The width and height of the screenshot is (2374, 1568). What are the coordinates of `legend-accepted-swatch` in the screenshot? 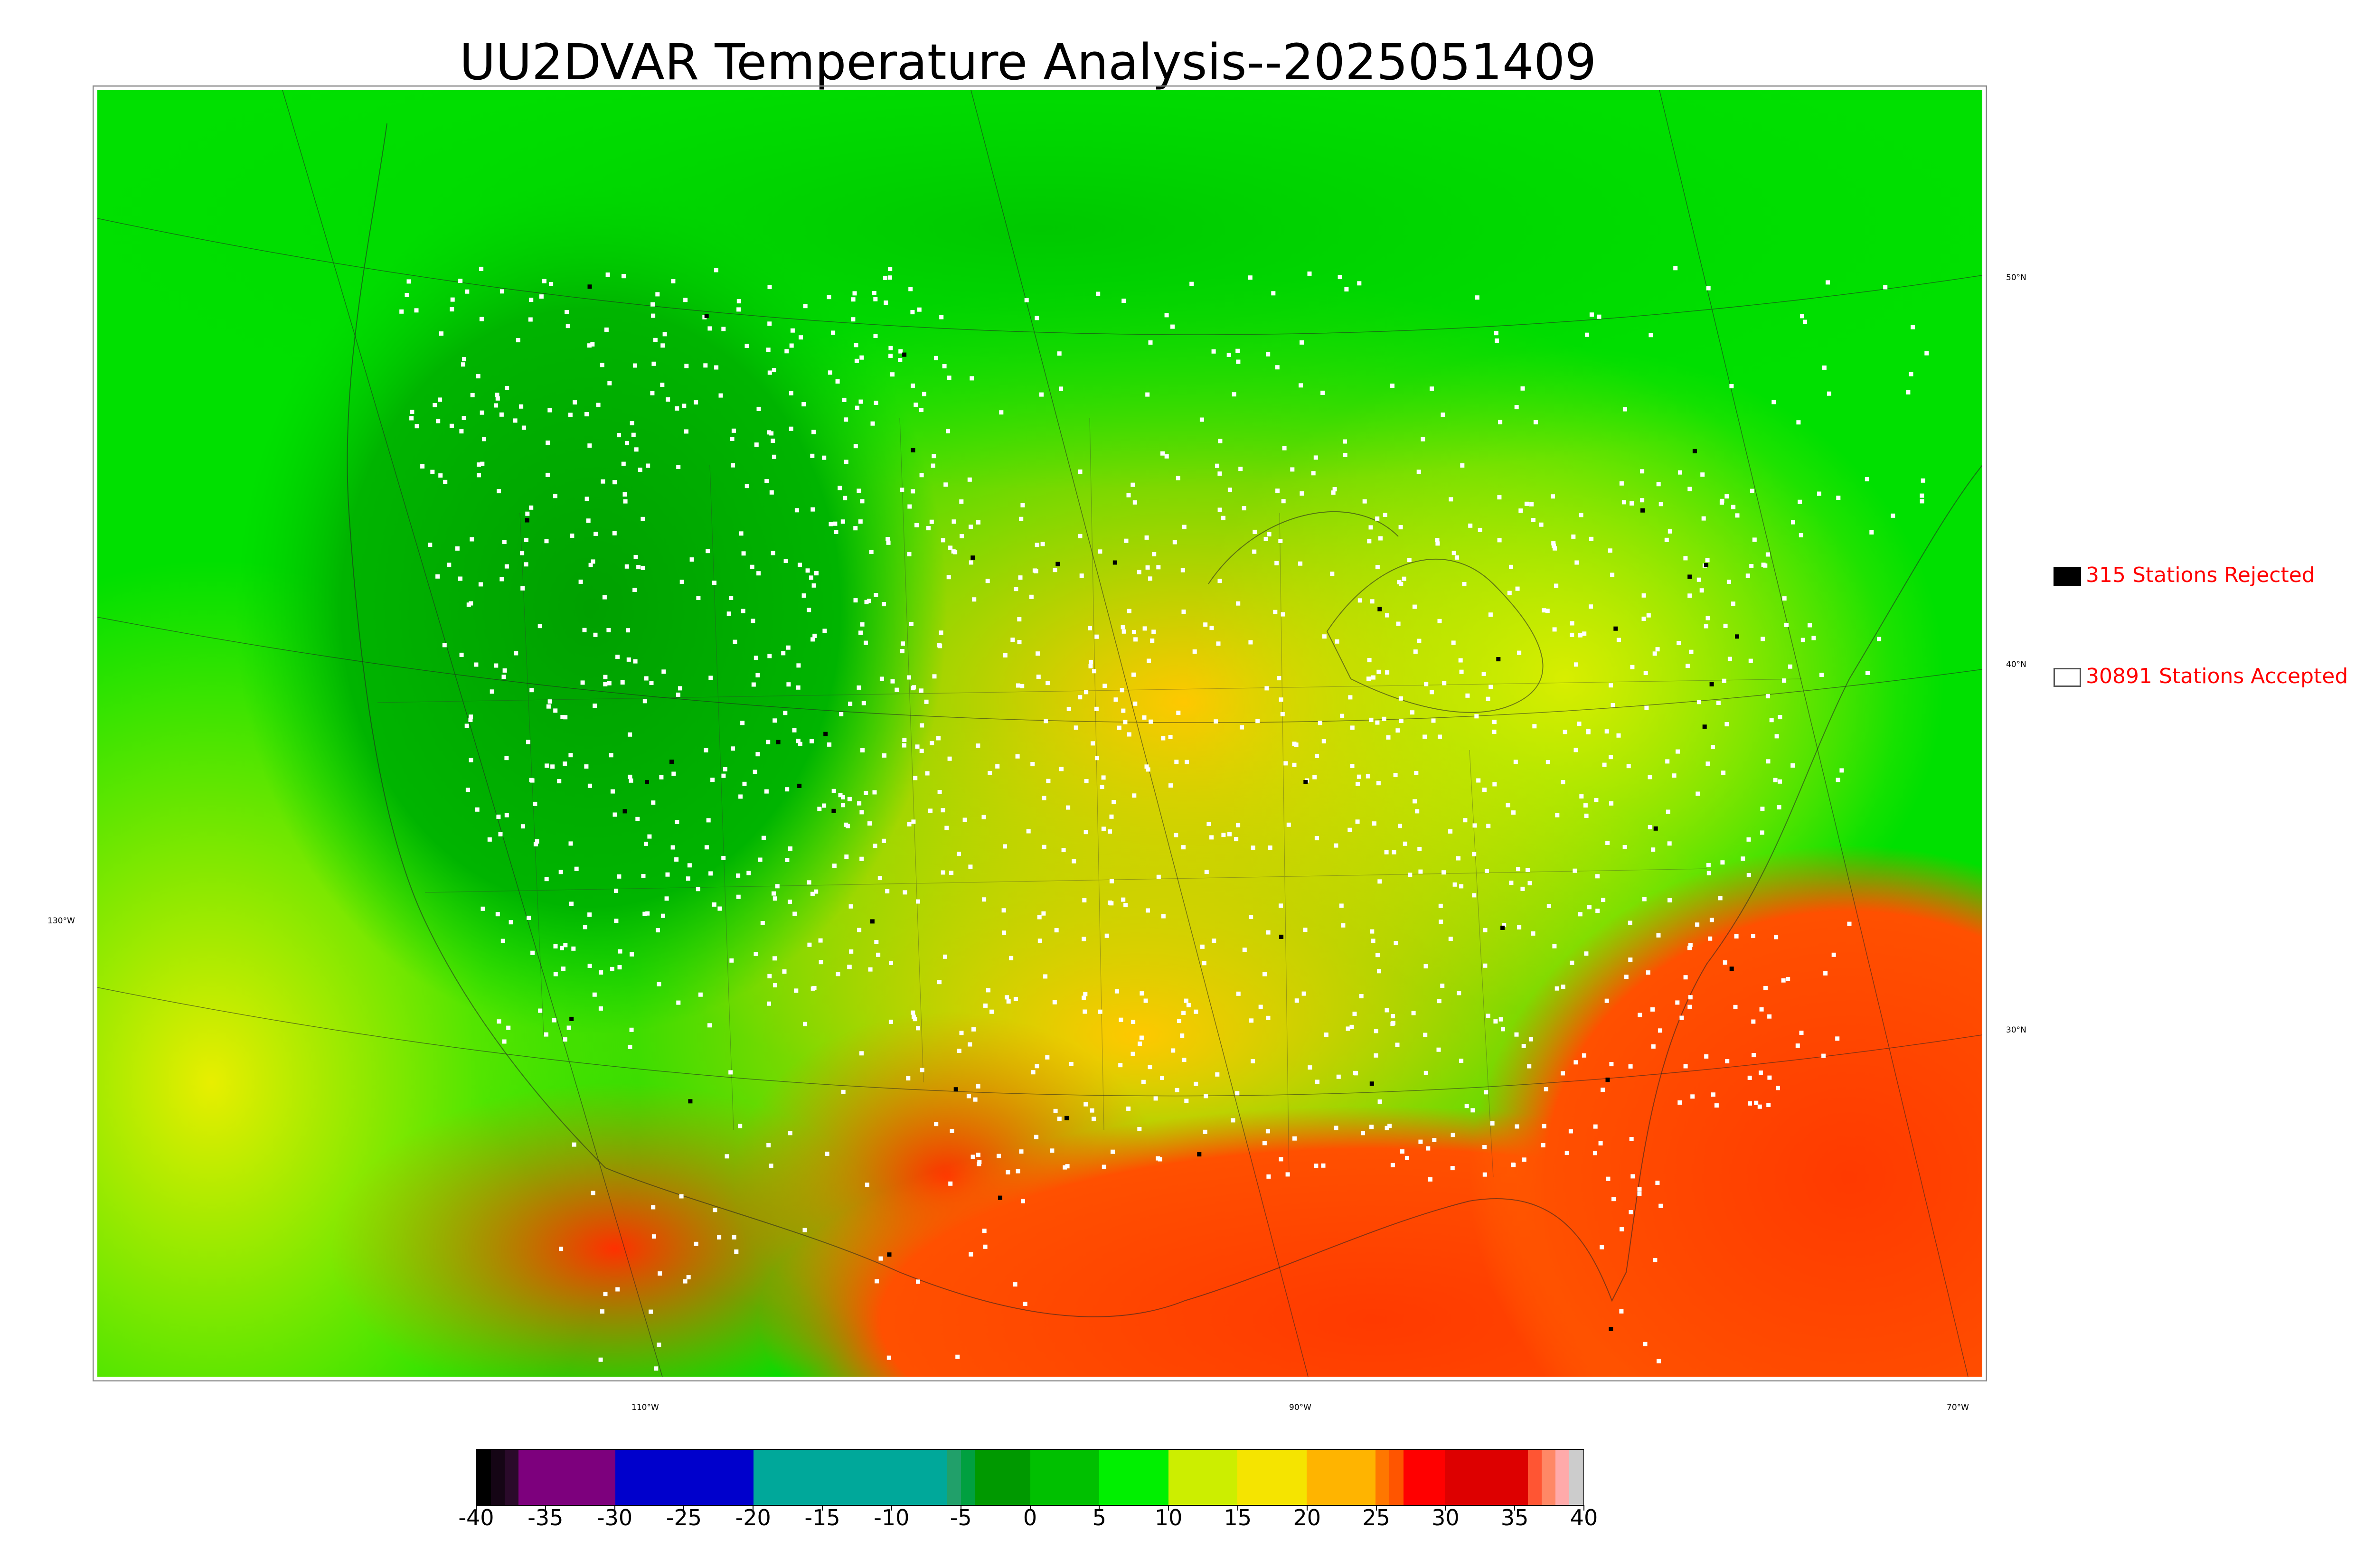 It's located at (2067, 678).